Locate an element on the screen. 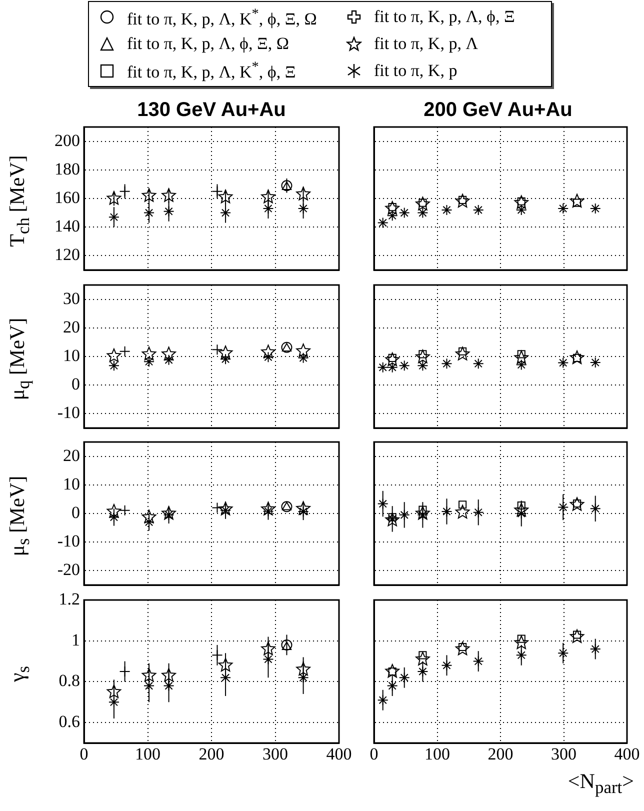  y-tick-label: 160 is located at coordinates (67, 197).